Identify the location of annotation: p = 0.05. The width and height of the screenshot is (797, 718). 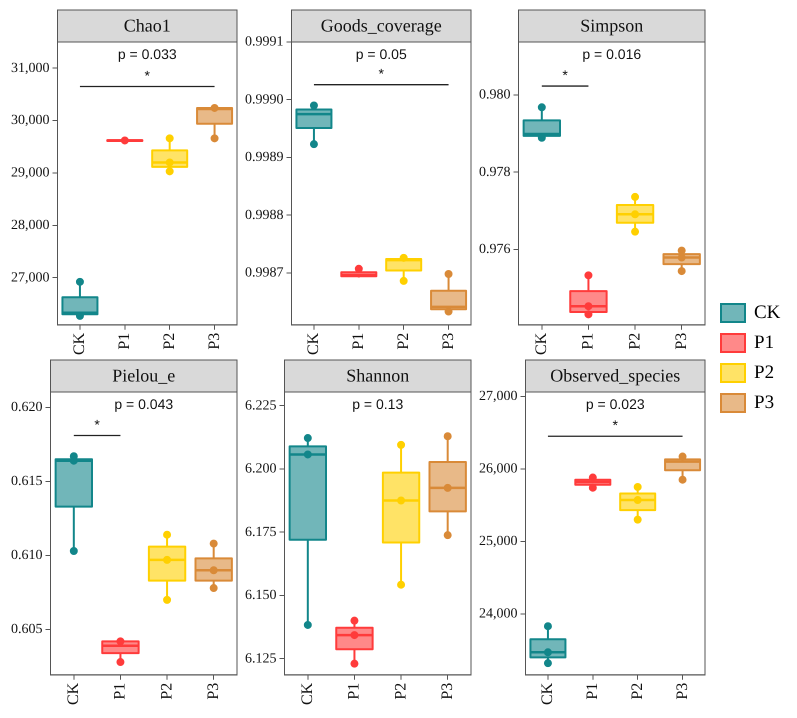
(381, 54).